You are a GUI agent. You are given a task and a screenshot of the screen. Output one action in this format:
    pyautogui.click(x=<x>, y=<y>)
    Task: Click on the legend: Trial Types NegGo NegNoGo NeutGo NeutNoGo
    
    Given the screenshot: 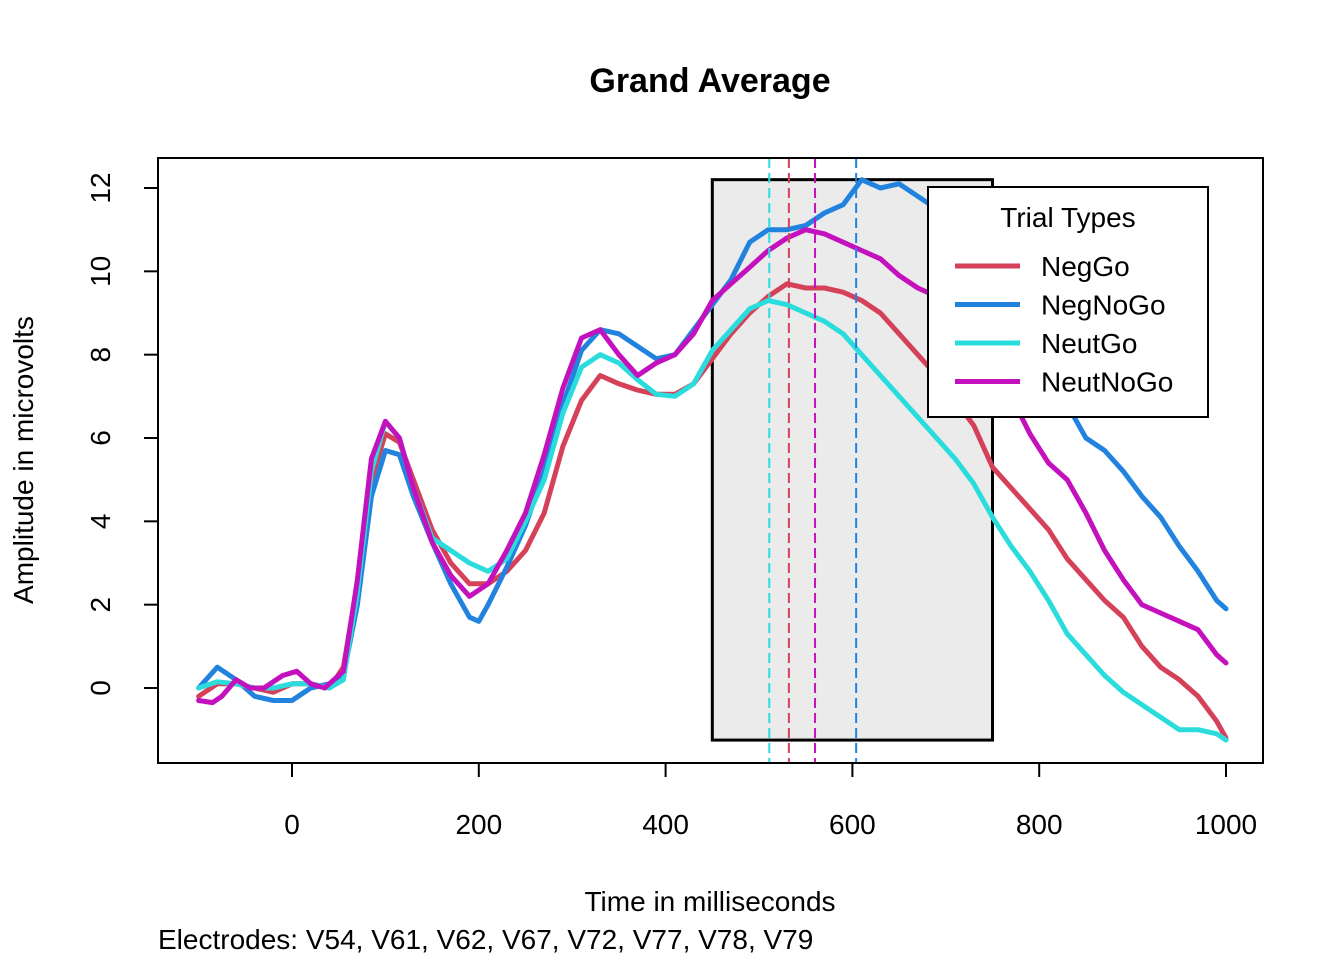 What is the action you would take?
    pyautogui.click(x=1068, y=302)
    